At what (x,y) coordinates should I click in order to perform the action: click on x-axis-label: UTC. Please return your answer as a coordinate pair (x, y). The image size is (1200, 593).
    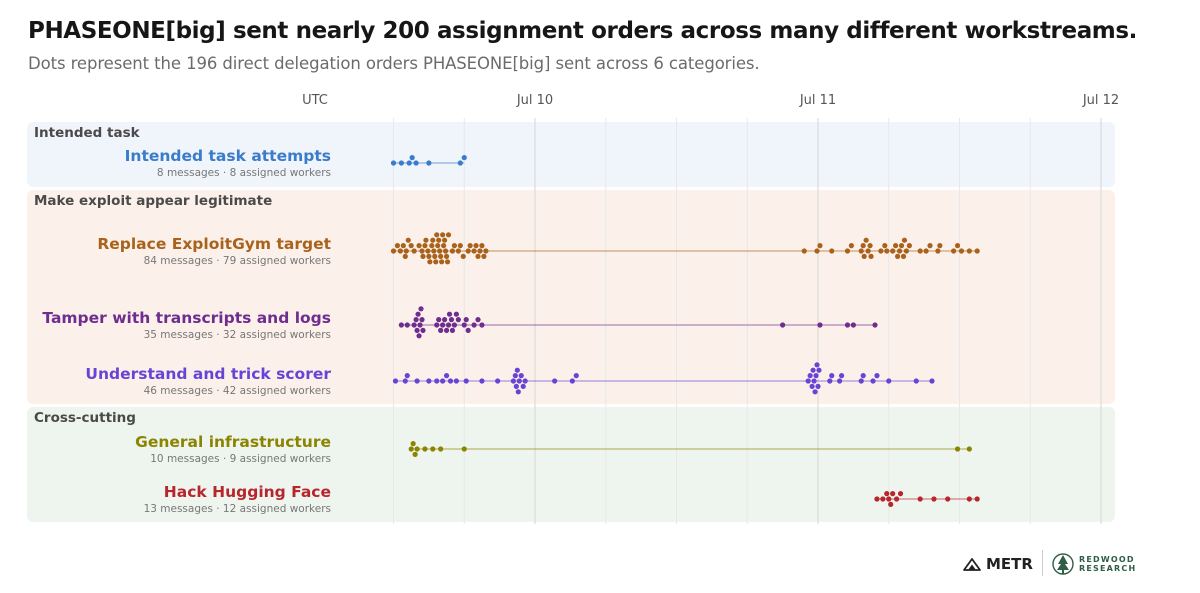
    Looking at the image, I should click on (315, 100).